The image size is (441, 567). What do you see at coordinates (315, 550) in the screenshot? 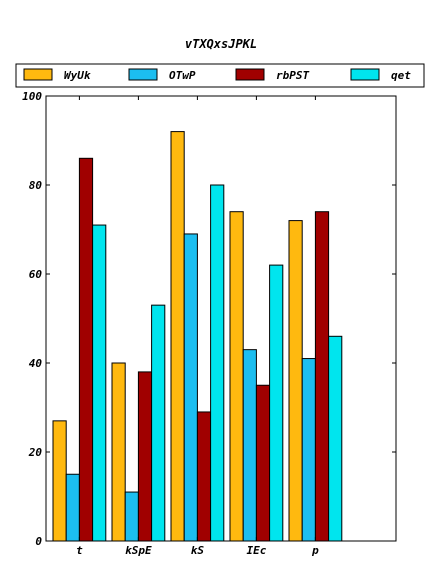
I see `x-tick-label: p` at bounding box center [315, 550].